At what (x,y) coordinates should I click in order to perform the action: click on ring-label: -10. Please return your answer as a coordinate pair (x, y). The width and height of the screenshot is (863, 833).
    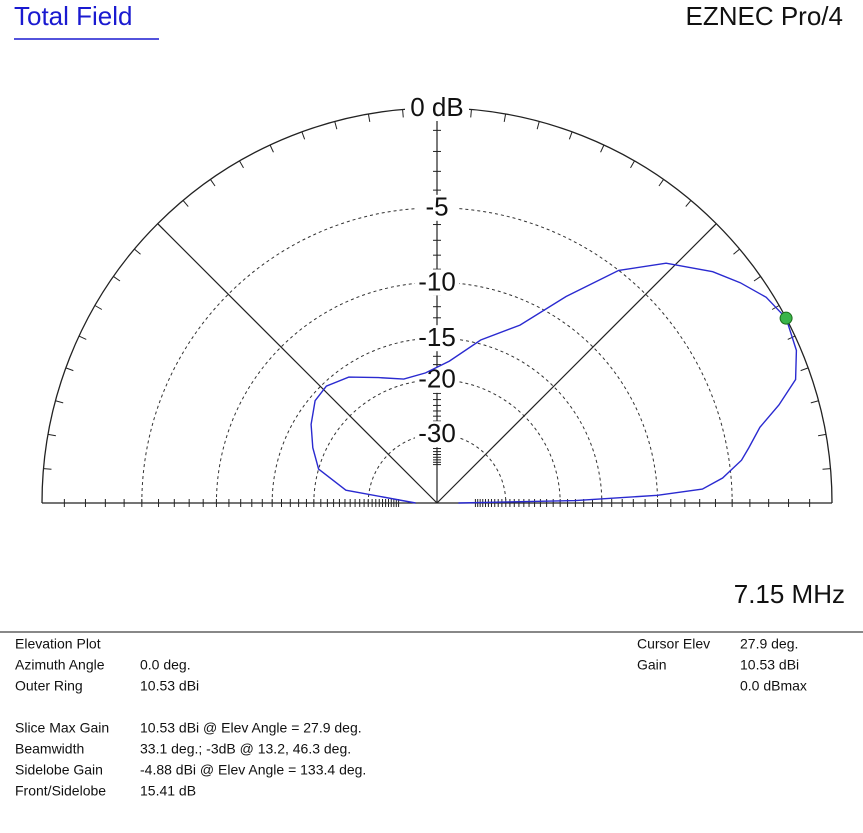
    Looking at the image, I should click on (437, 281).